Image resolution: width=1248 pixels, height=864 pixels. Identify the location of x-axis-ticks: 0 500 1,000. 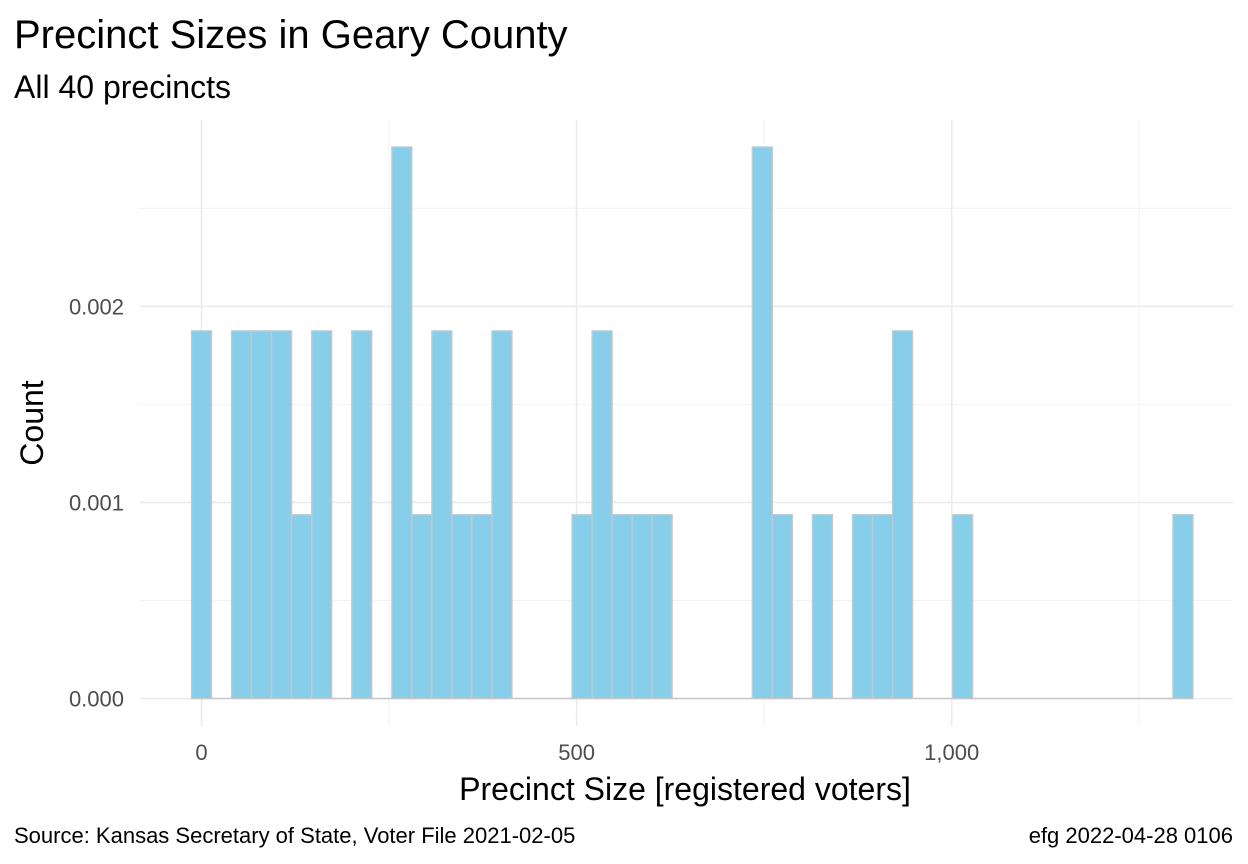
(587, 752).